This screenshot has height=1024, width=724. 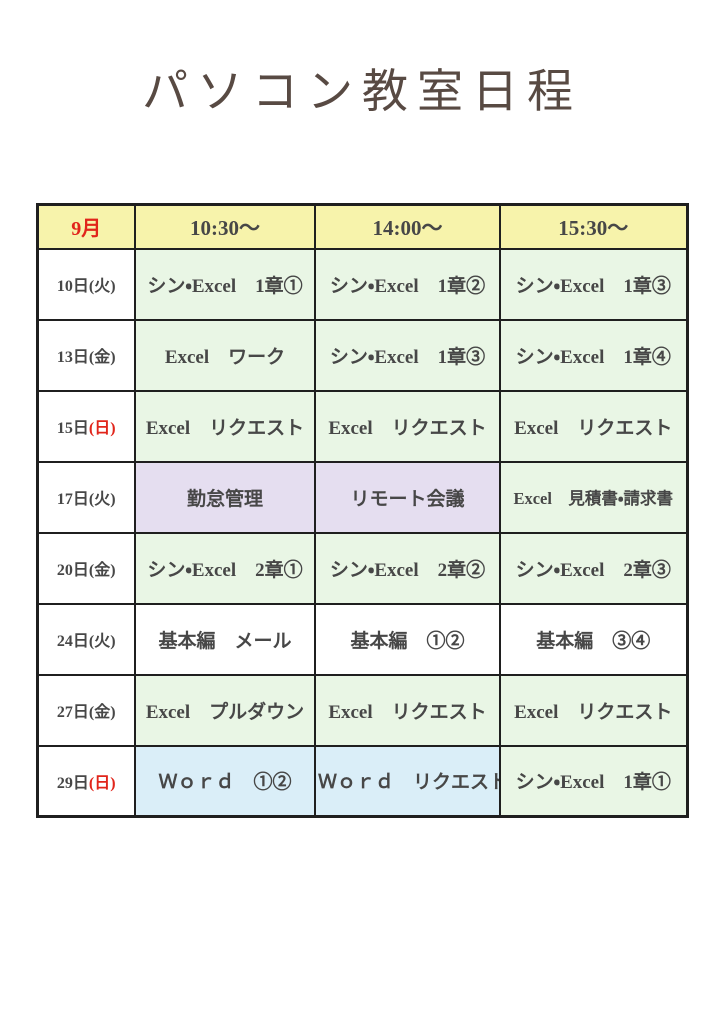 What do you see at coordinates (225, 568) in the screenshot?
I see `lesson-cell: シン・Excel 2章①` at bounding box center [225, 568].